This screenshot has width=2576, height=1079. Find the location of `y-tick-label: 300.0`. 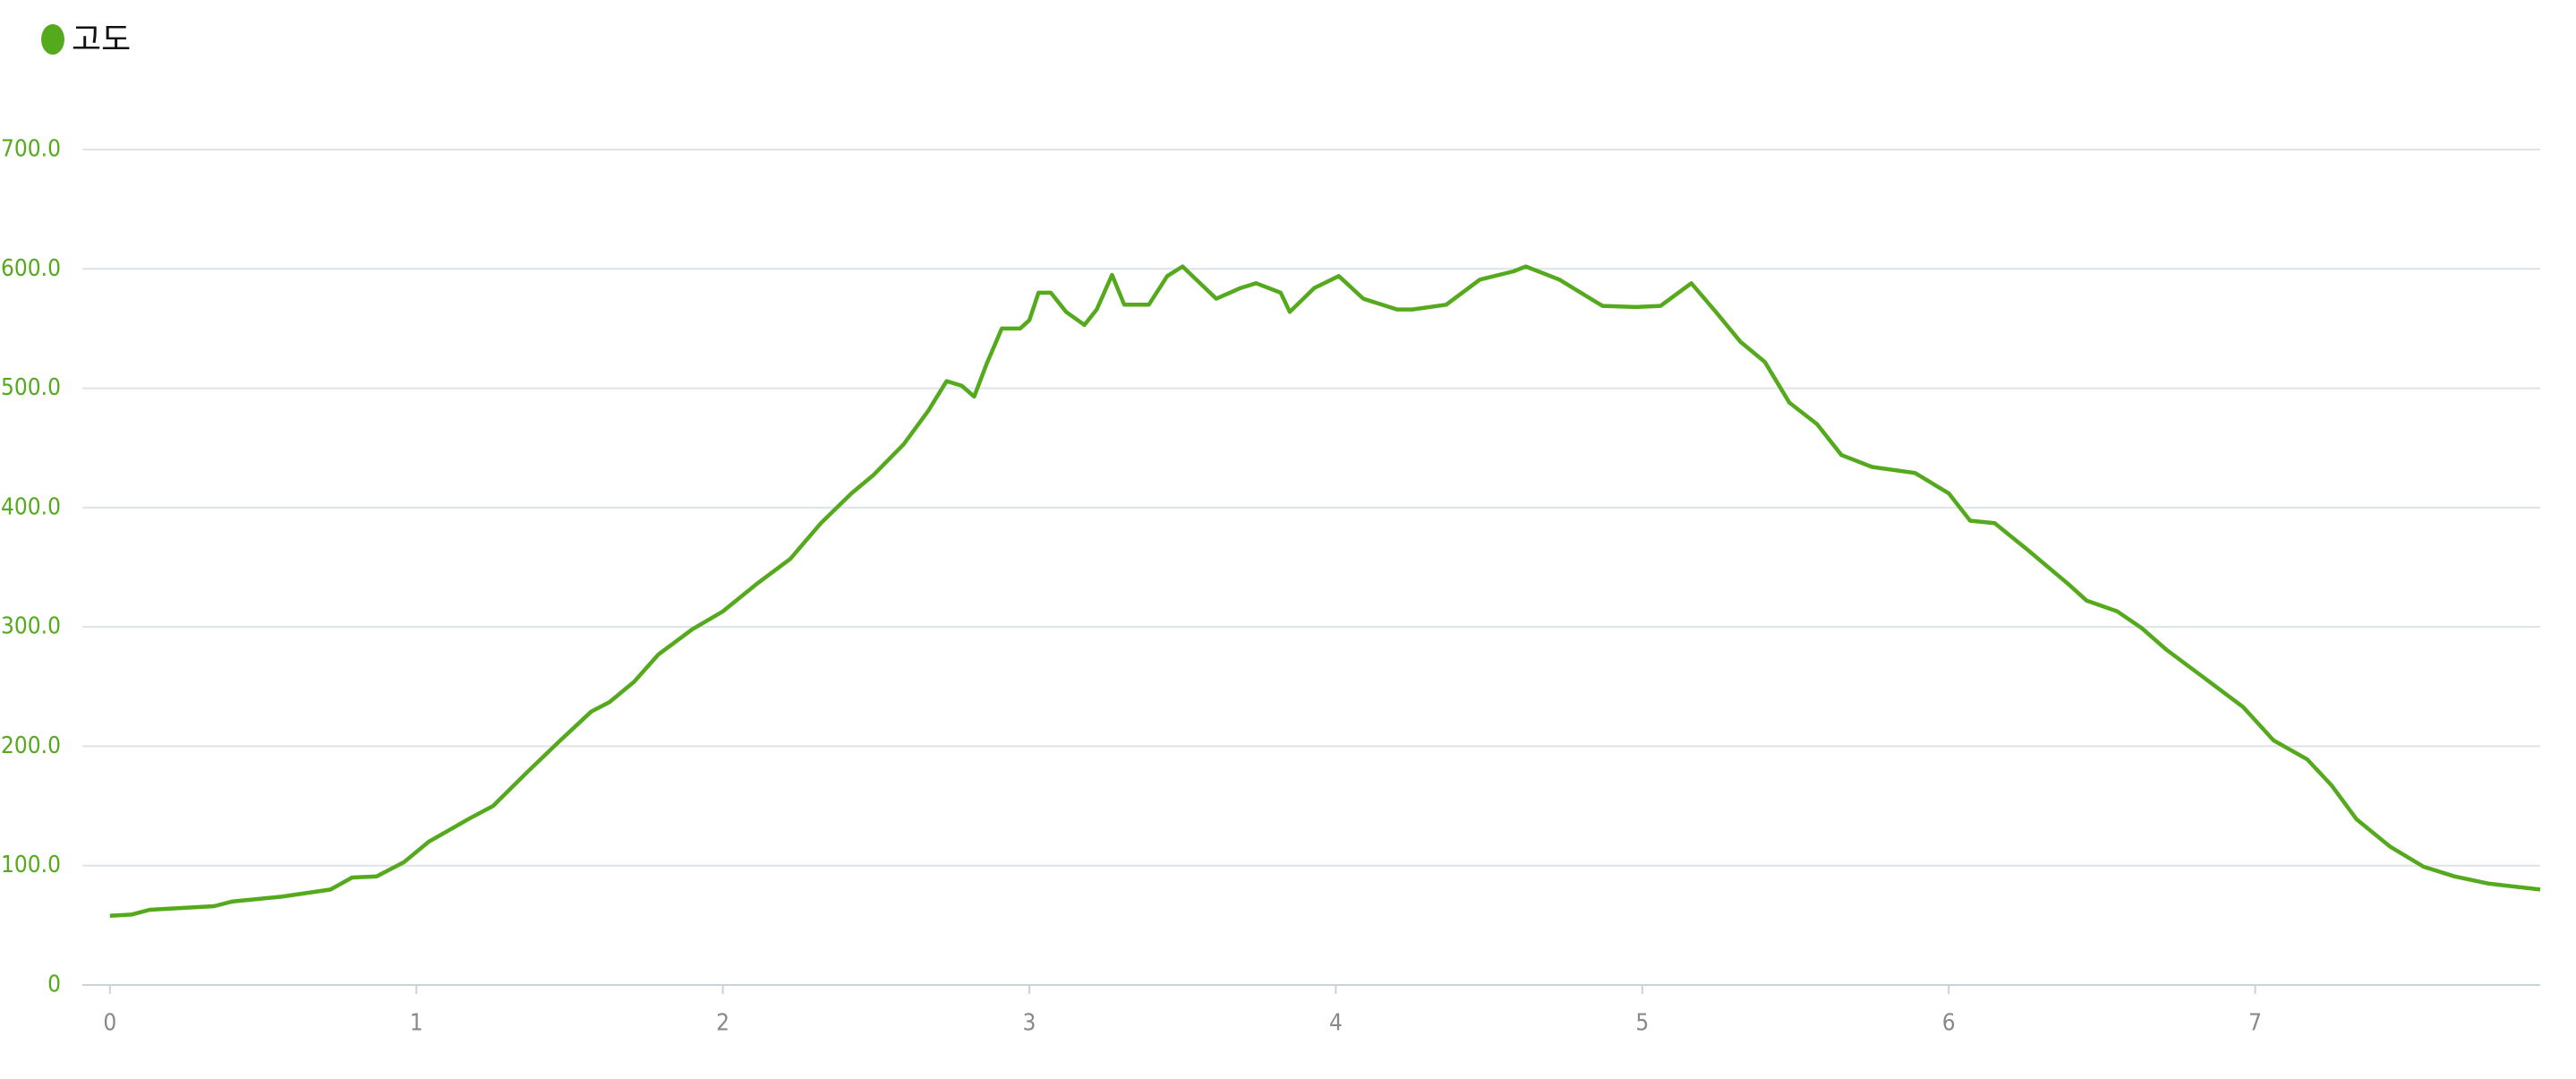

y-tick-label: 300.0 is located at coordinates (31, 626).